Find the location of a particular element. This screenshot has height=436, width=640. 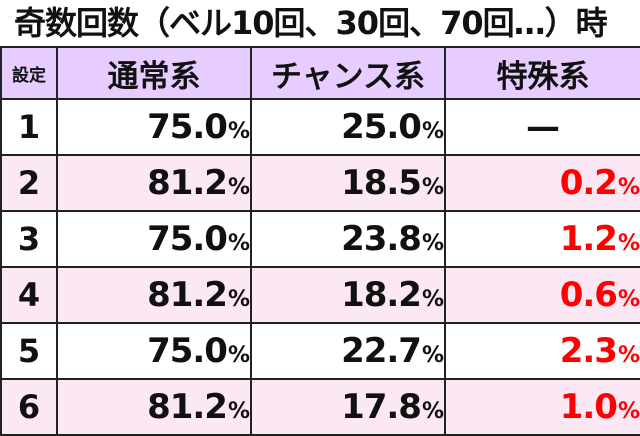

special-cell: — is located at coordinates (542, 127).